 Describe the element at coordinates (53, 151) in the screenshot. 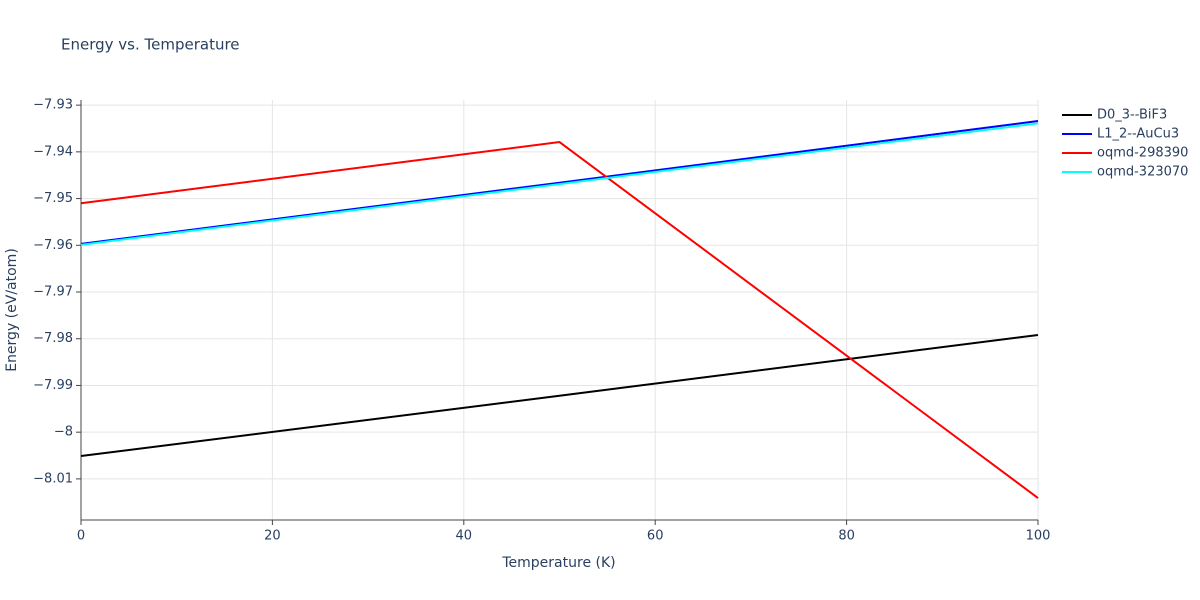

I see `y-tick-label: −7.94` at that location.